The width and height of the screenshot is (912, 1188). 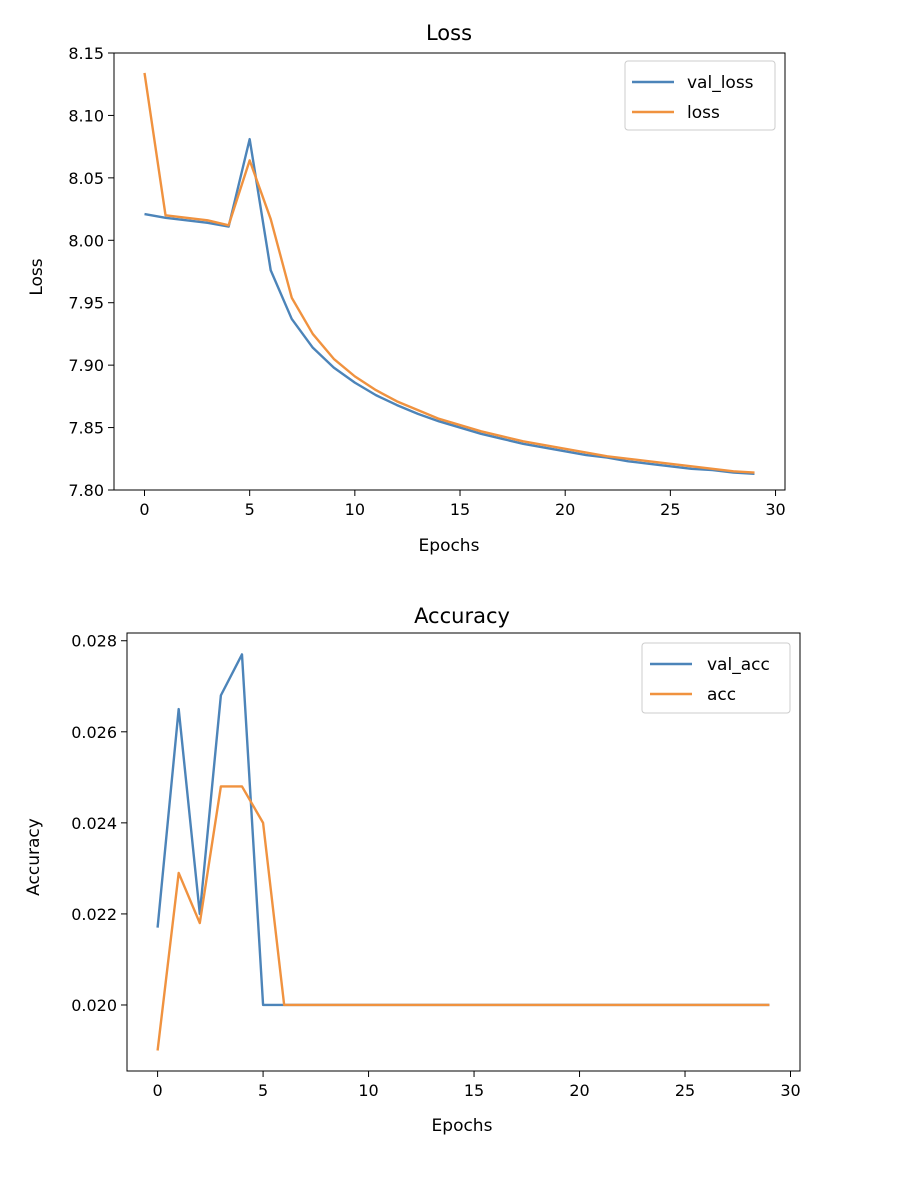 What do you see at coordinates (86, 53) in the screenshot?
I see `y-tick-label: 8.15` at bounding box center [86, 53].